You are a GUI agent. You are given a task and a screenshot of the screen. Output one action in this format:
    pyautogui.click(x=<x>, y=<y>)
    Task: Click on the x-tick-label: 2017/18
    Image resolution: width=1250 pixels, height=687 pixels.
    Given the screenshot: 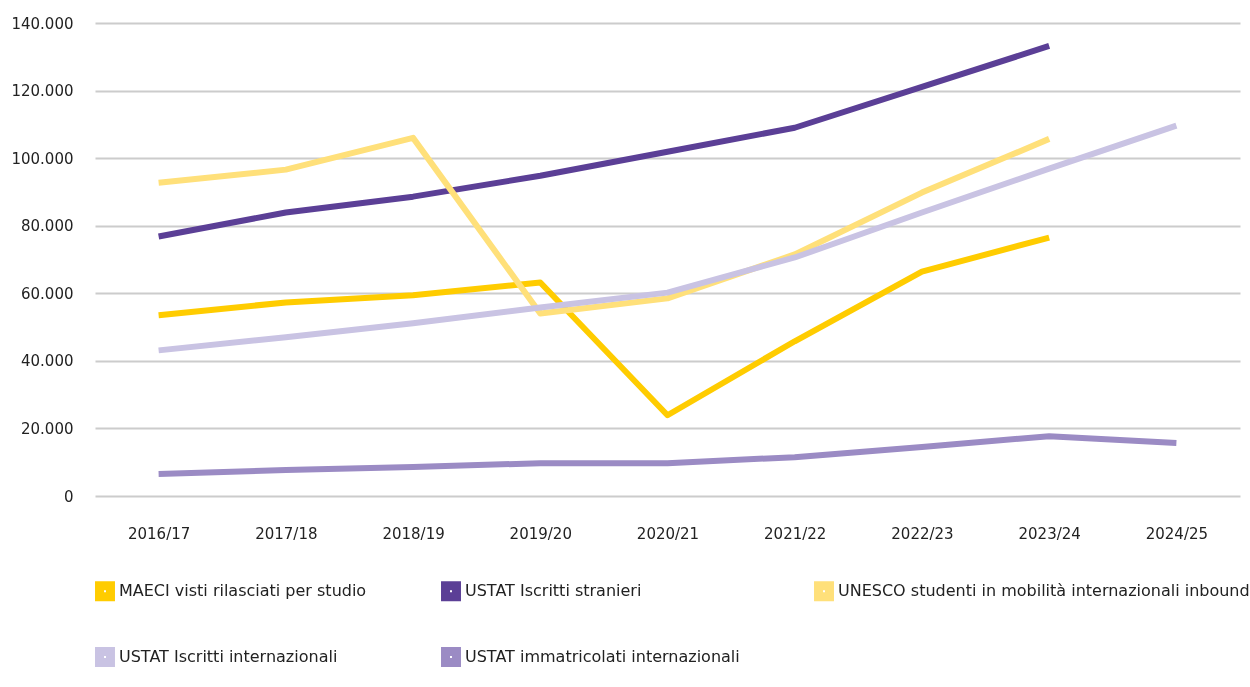 What is the action you would take?
    pyautogui.click(x=286, y=533)
    